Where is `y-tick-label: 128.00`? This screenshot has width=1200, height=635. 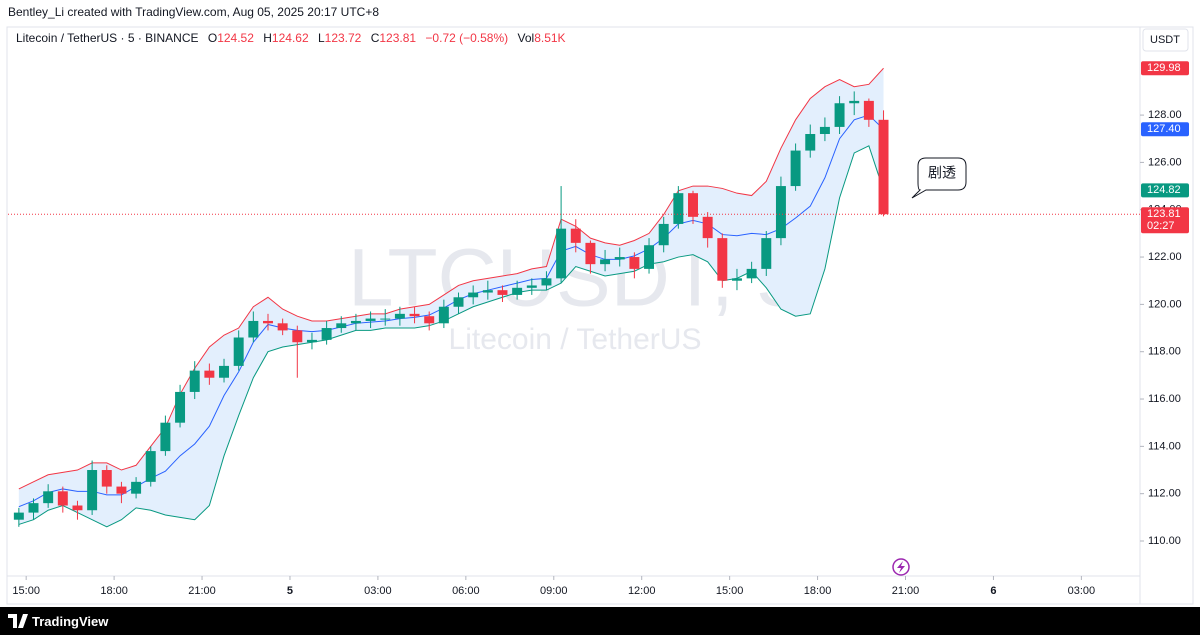 y-tick-label: 128.00 is located at coordinates (1165, 115).